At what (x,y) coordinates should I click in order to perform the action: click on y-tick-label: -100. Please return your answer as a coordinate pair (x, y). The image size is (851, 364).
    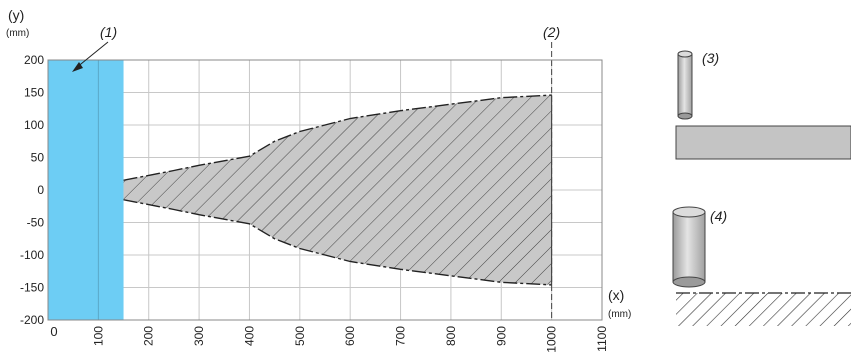
    Looking at the image, I should click on (32, 255).